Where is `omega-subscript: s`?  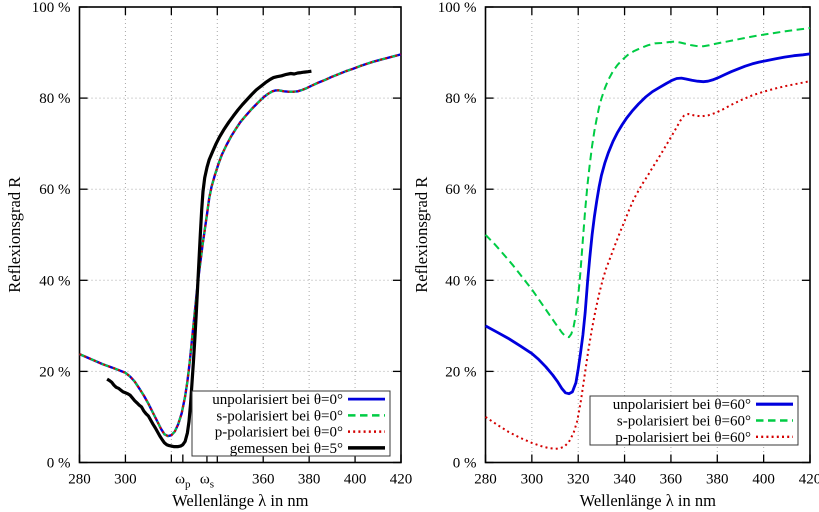
omega-subscript: s is located at coordinates (212, 485).